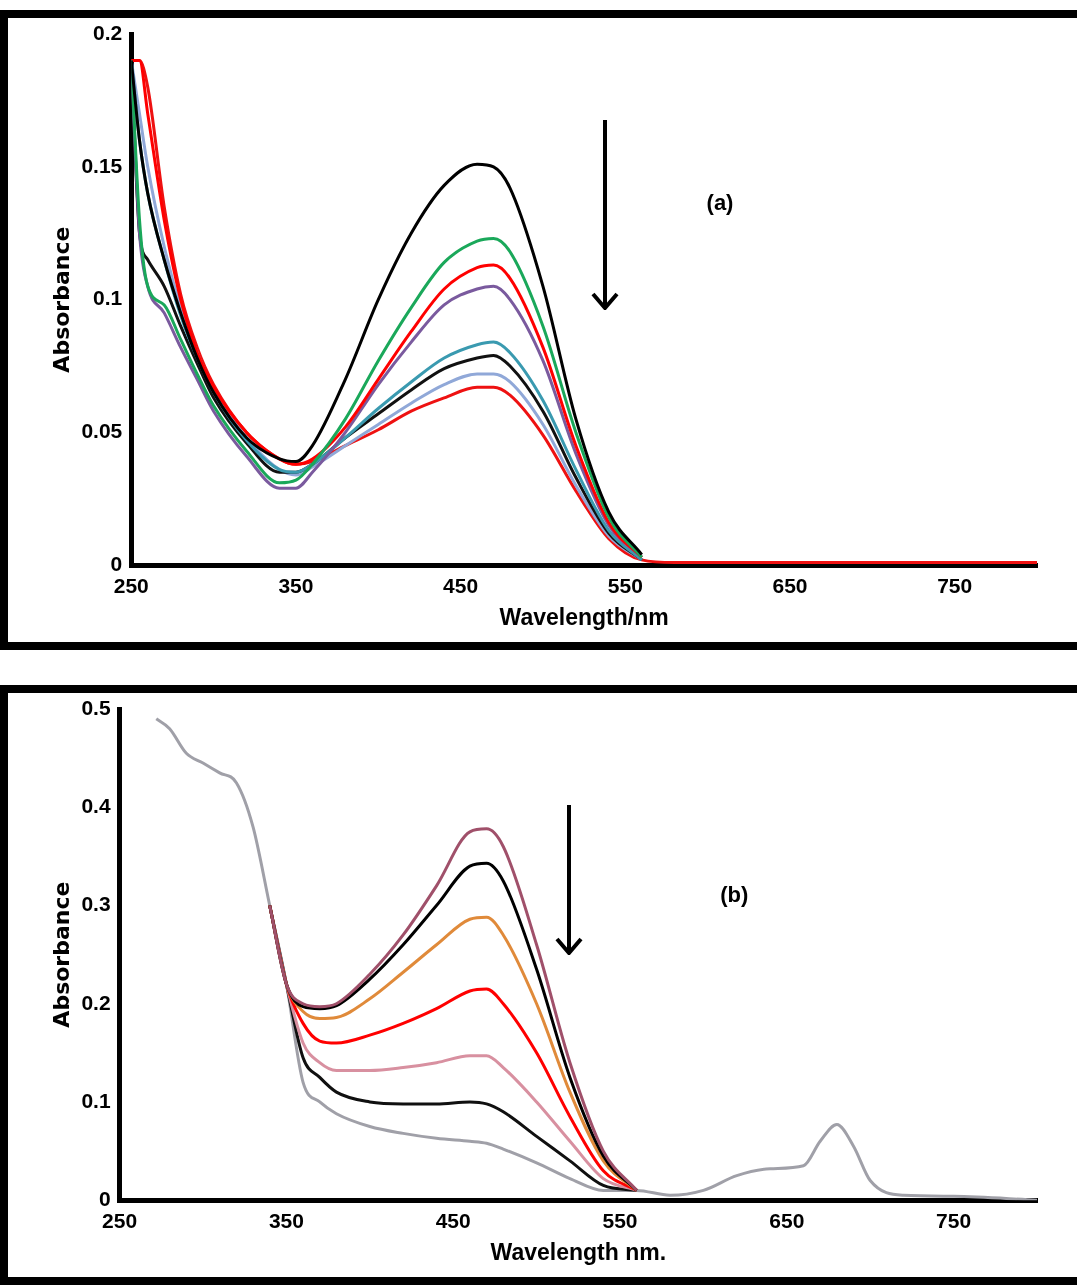  Describe the element at coordinates (96, 904) in the screenshot. I see `y-tick-label: 0.3` at that location.